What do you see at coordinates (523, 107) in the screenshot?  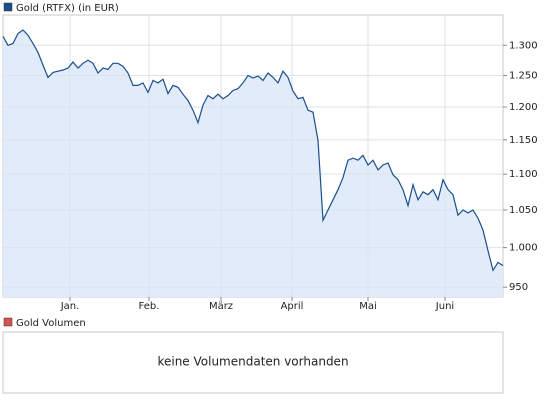 I see `y-tick-label: 1.200` at bounding box center [523, 107].